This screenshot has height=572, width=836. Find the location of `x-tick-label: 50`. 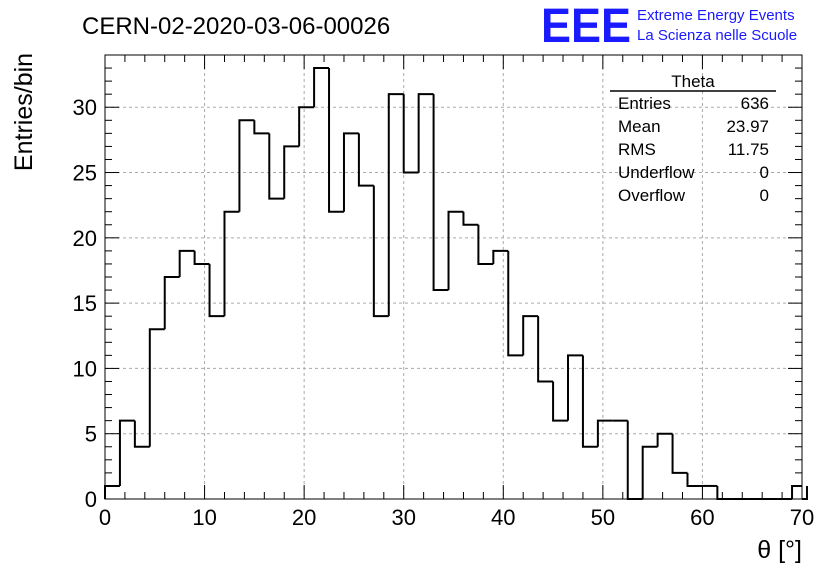

x-tick-label: 50 is located at coordinates (603, 517).